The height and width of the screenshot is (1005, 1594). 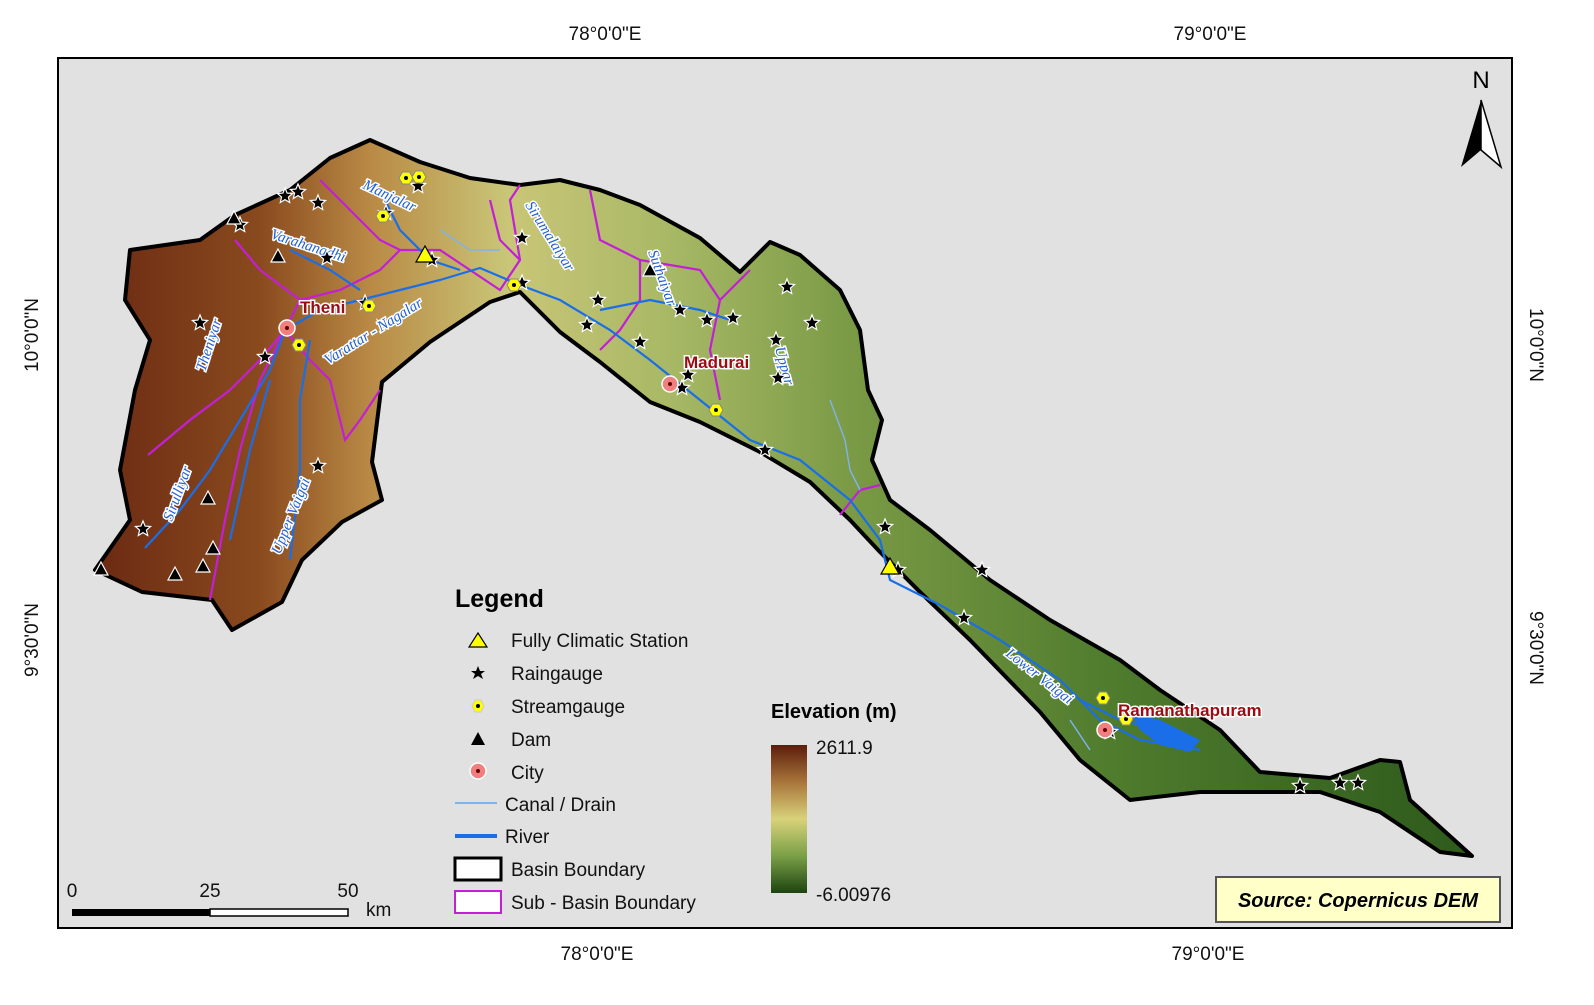 What do you see at coordinates (322, 307) in the screenshot?
I see `city-label: Theni` at bounding box center [322, 307].